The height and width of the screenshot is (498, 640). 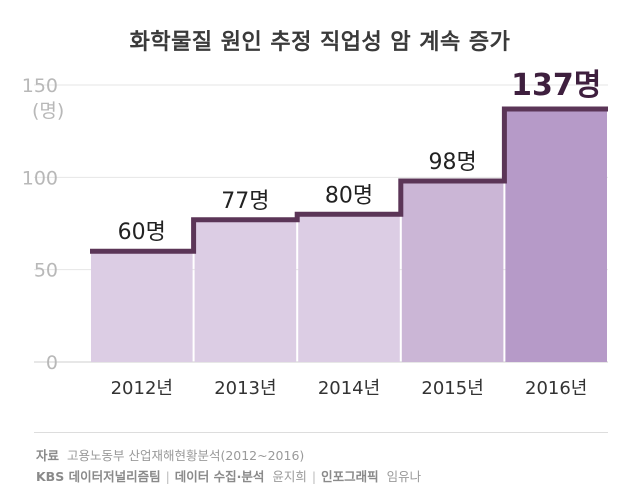 I want to click on footer-credits: KBS 데이터저널리즘팀 | 데이터 수집·분석 윤지희 | 인포그래픽 임유나, so click(x=228, y=475).